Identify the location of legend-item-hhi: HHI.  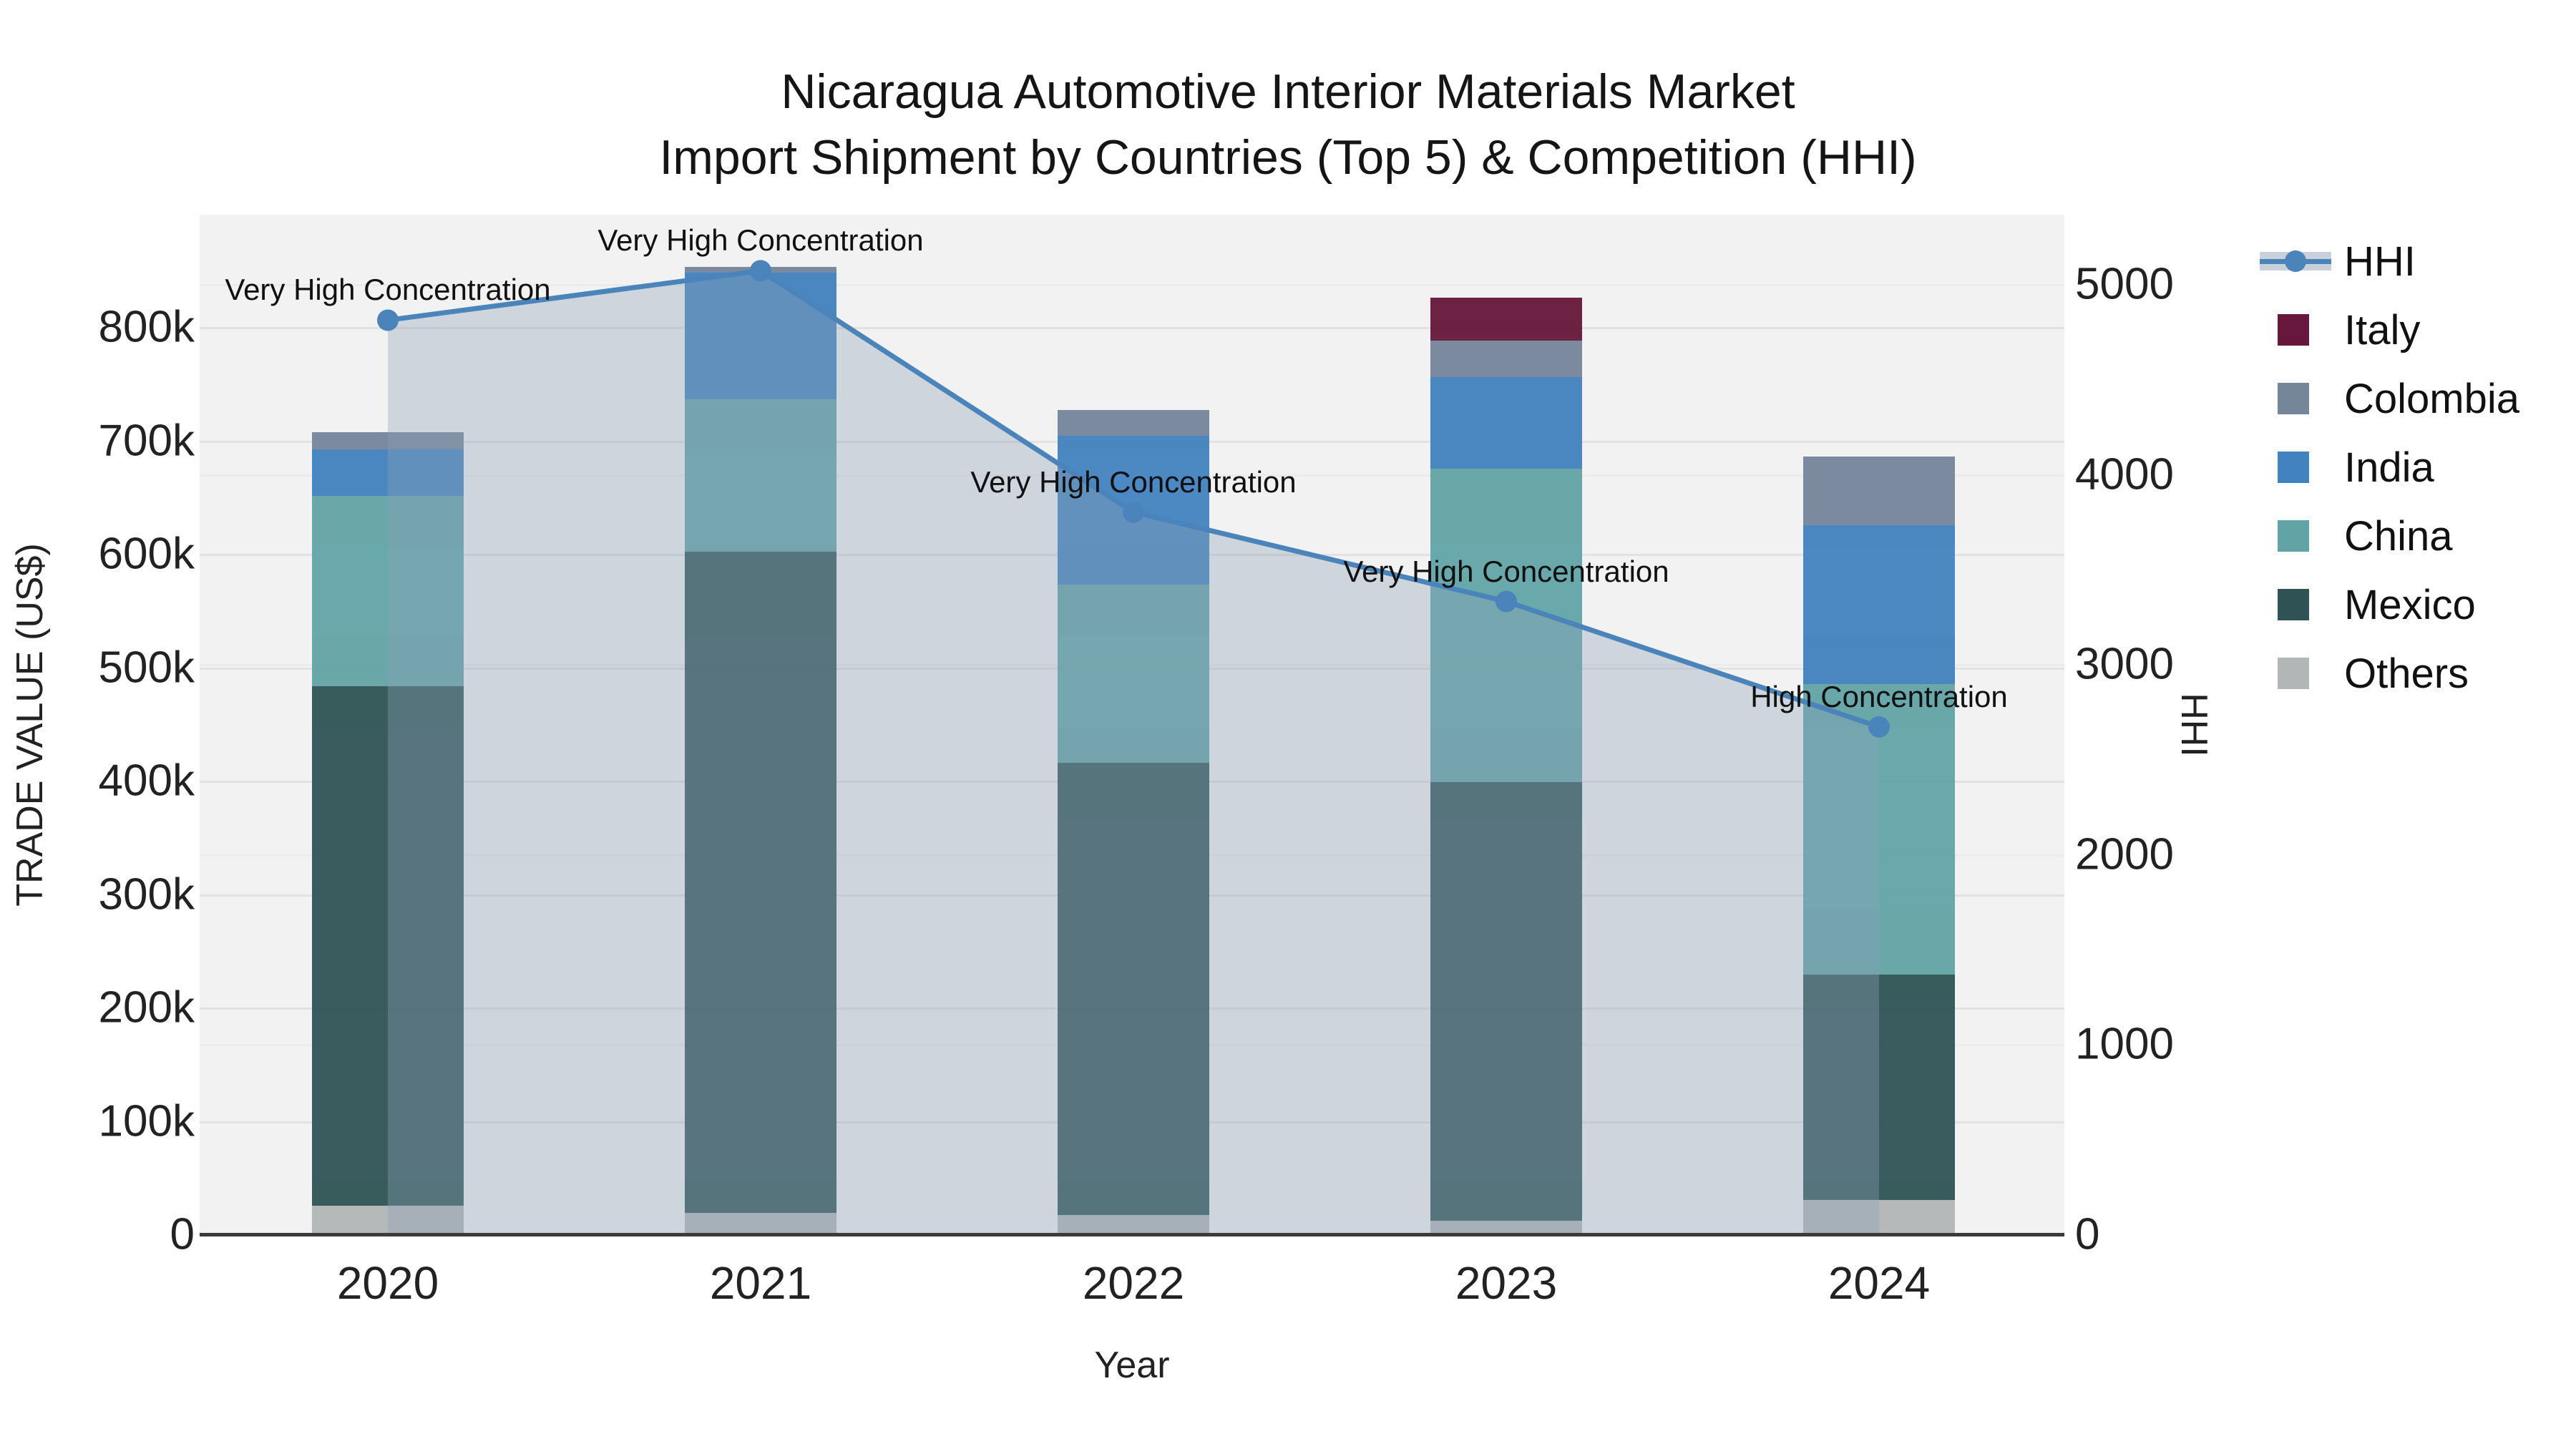
(2386, 261).